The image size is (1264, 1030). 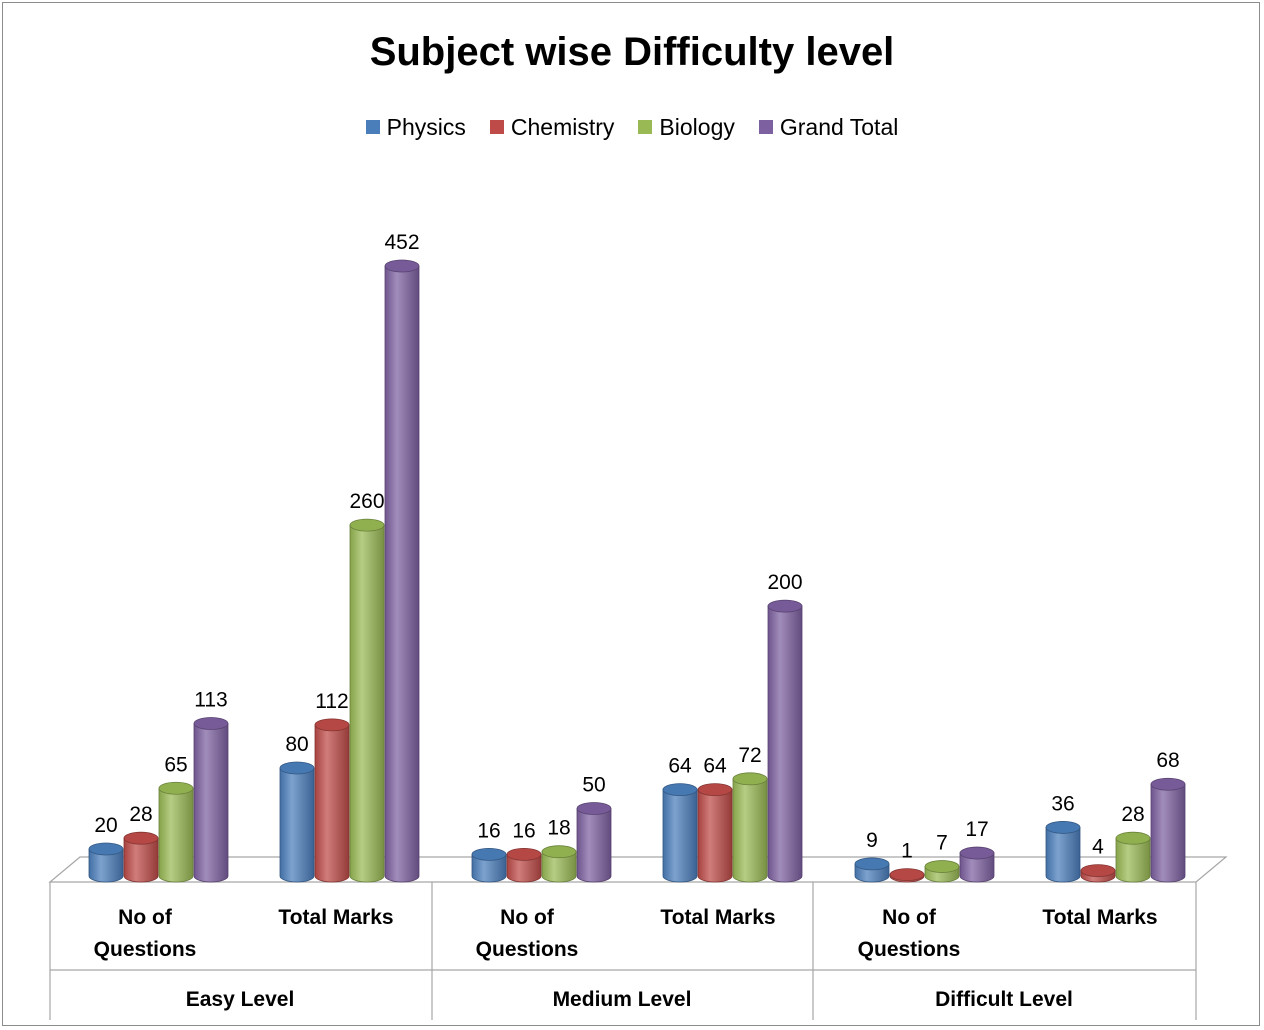 I want to click on data-label: 20, so click(x=105, y=825).